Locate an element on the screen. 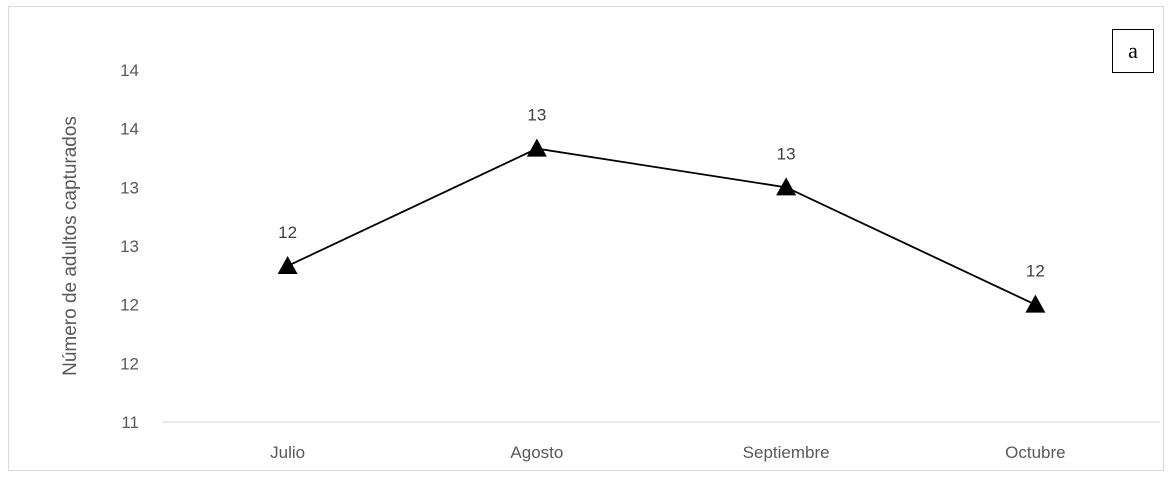 The image size is (1175, 480). x-axis-ticks: Julio Agosto Septiembre Octubre is located at coordinates (667, 452).